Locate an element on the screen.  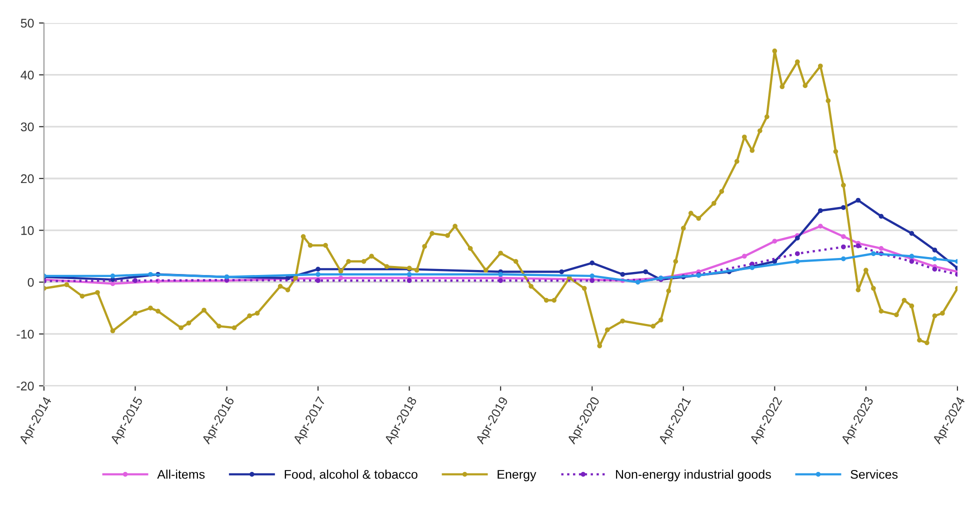
legend-label: Energy is located at coordinates (517, 476).